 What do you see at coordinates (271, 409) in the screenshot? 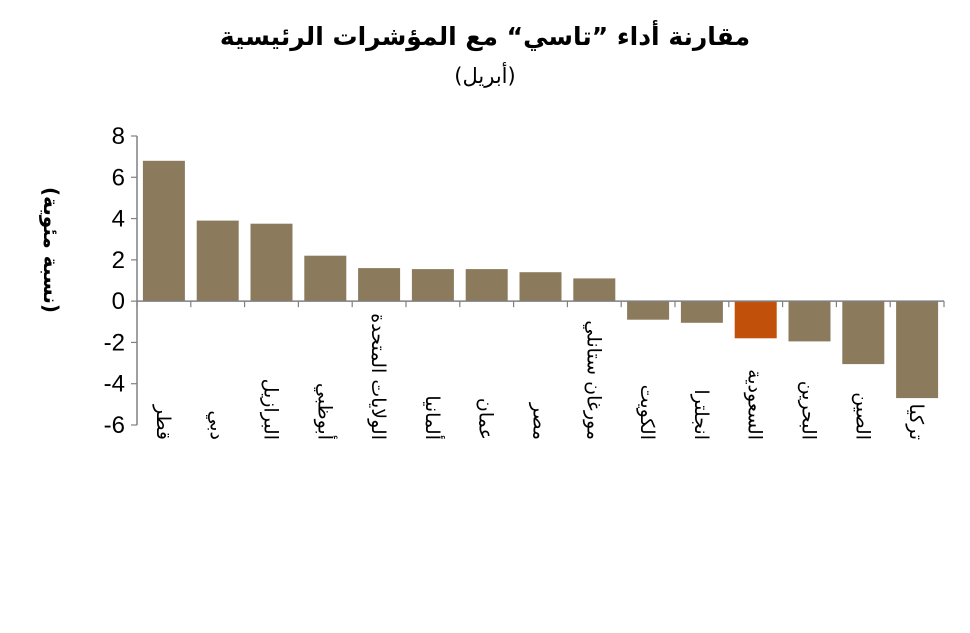
I see `x-tick-label: البرازيل` at bounding box center [271, 409].